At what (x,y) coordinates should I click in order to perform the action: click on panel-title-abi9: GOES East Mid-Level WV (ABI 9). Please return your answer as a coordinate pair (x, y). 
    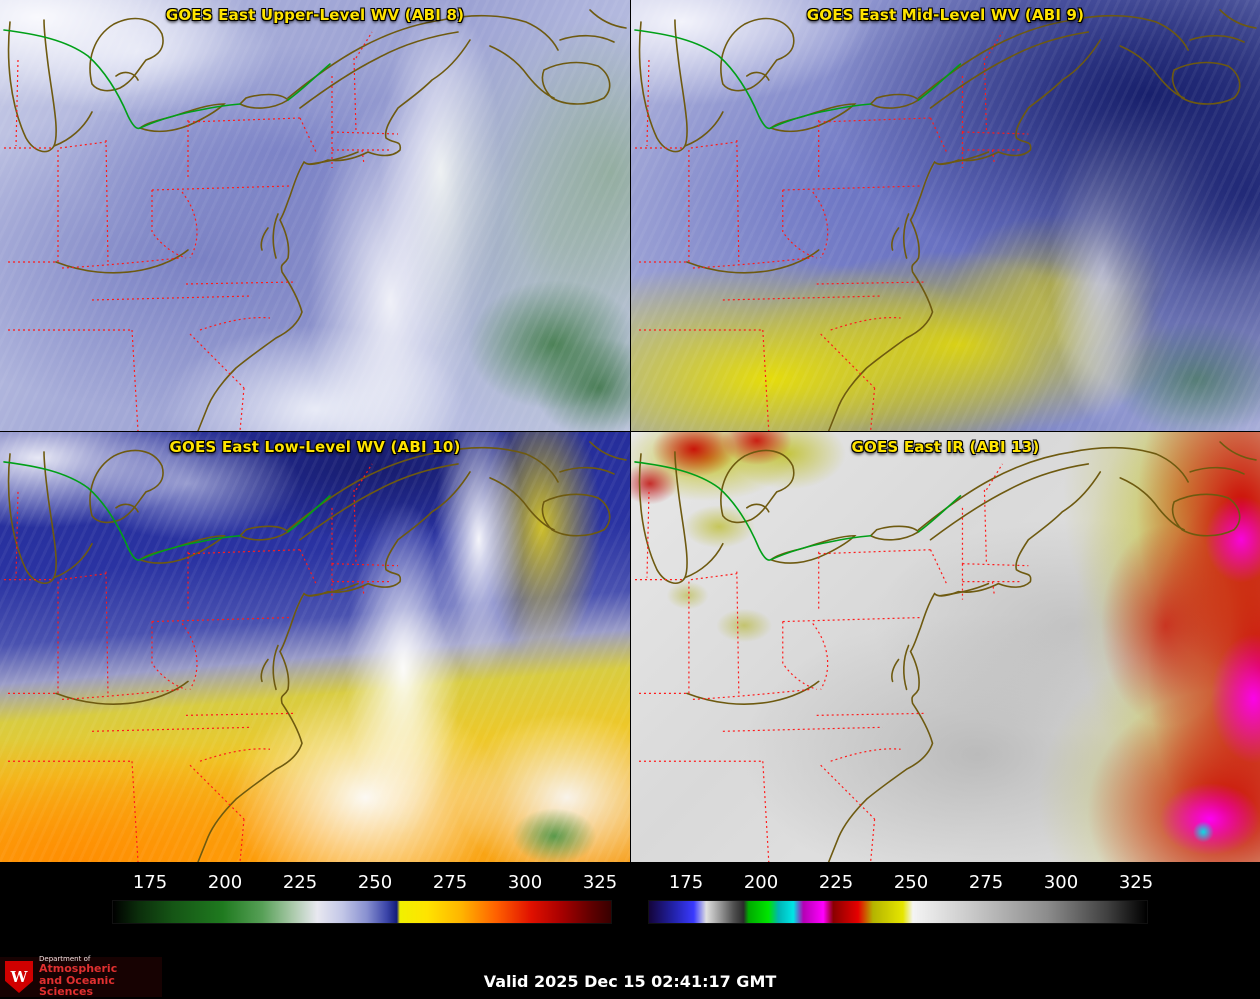
    Looking at the image, I should click on (945, 15).